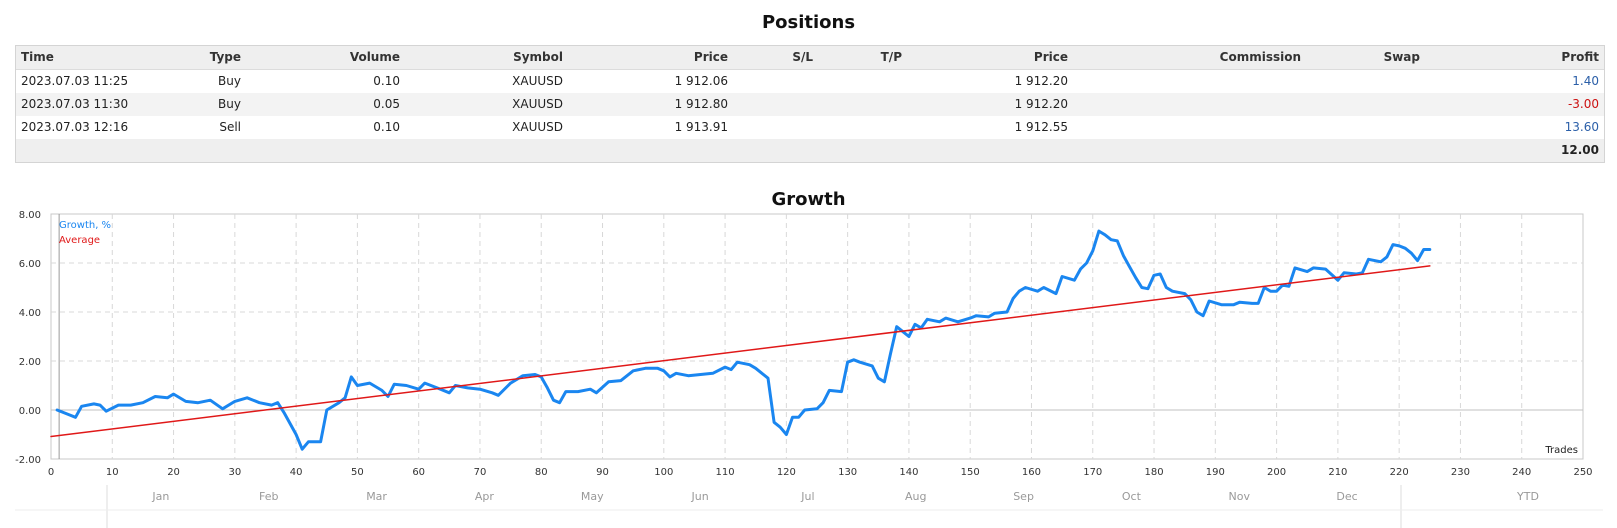  I want to click on header-profit: Profit, so click(1580, 57).